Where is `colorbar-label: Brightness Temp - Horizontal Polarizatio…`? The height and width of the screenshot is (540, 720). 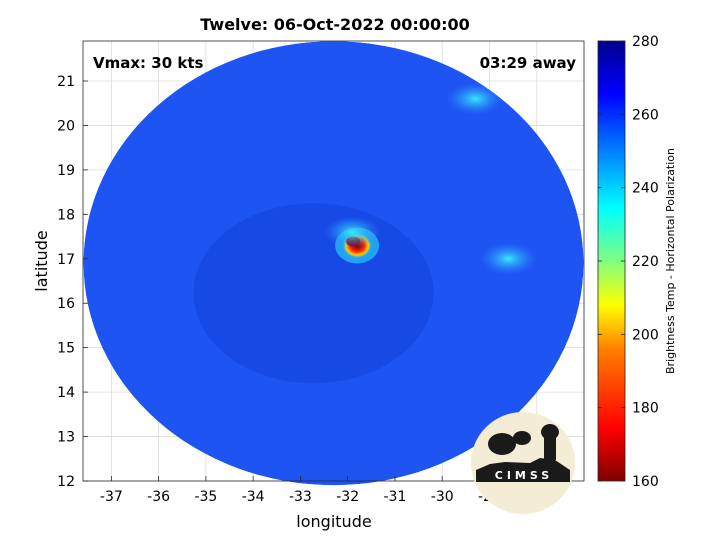
colorbar-label: Brightness Temp - Horizontal Polarizatio… is located at coordinates (670, 261).